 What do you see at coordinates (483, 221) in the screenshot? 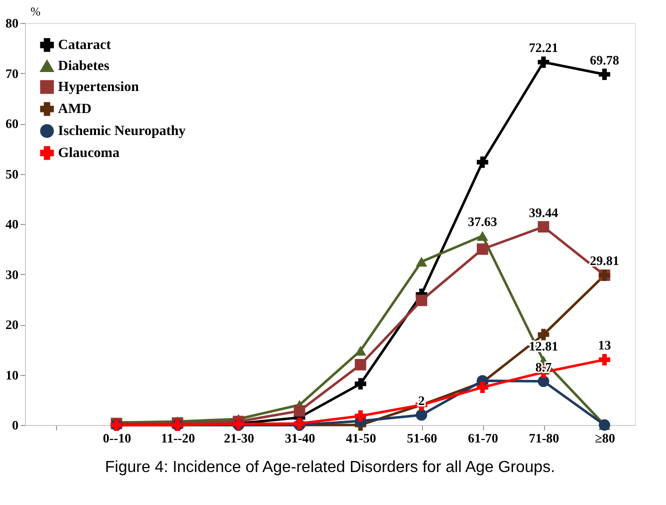
I see `data-label: 37.63` at bounding box center [483, 221].